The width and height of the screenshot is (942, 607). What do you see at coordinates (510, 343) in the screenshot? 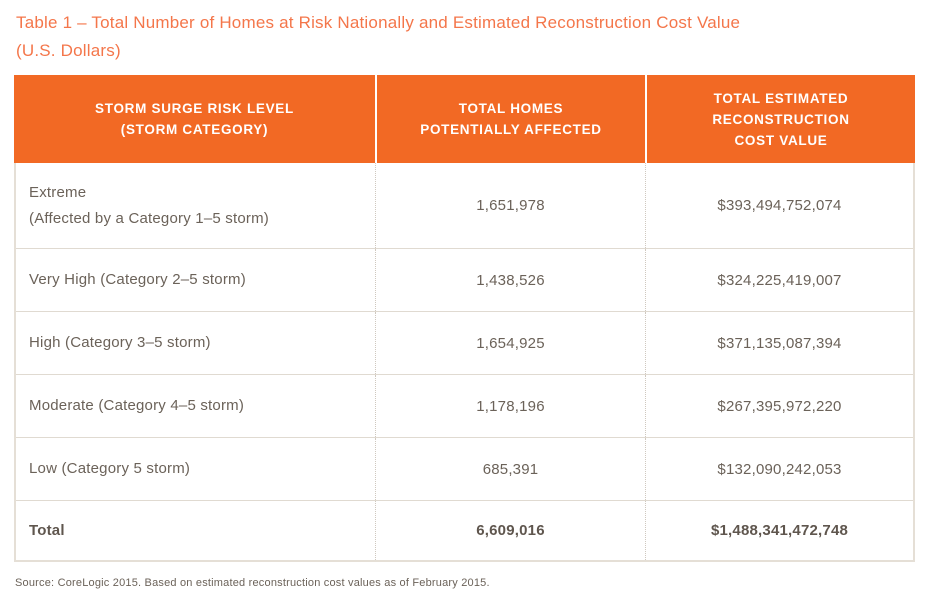
I see `cell-total-homes: 1,654,925` at bounding box center [510, 343].